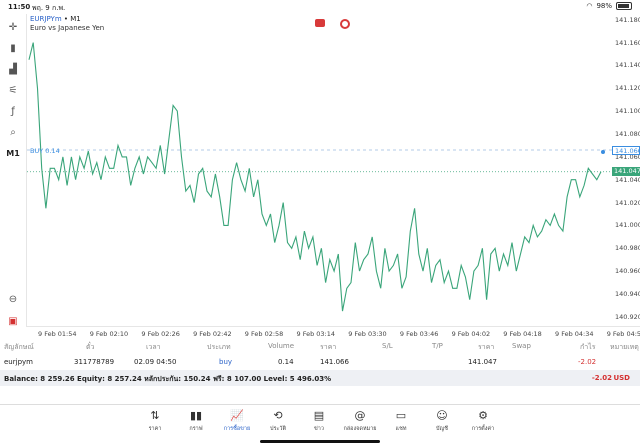  Describe the element at coordinates (13, 27) in the screenshot. I see `crosshair-icon: ✛` at that location.